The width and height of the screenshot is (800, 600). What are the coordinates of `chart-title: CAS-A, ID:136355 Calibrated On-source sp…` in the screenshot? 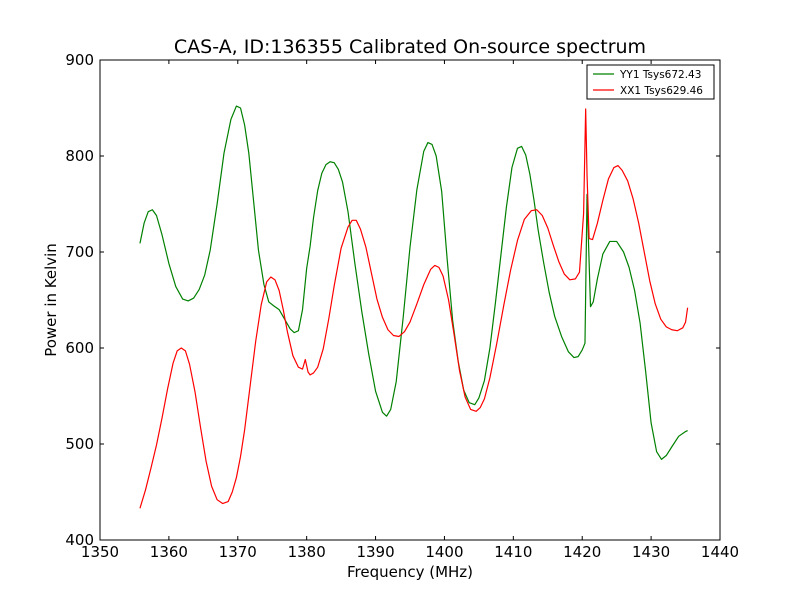 It's located at (410, 47).